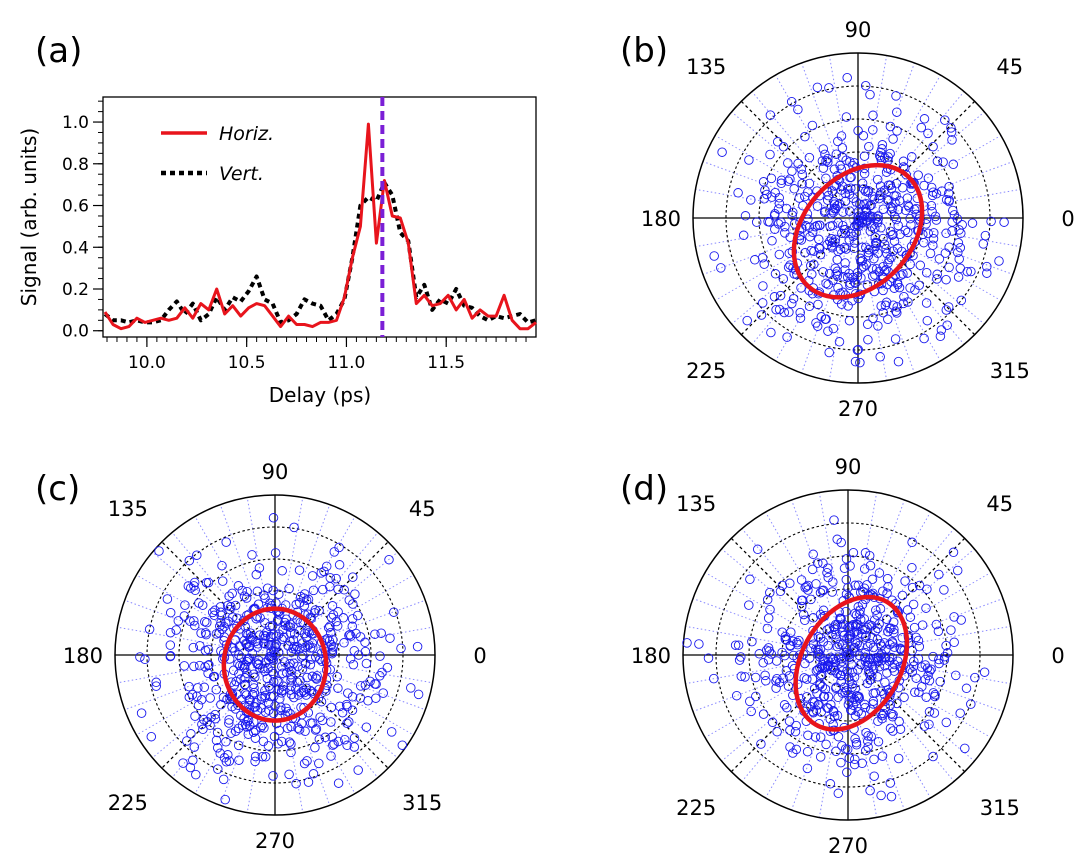 The image size is (1075, 862). Describe the element at coordinates (247, 363) in the screenshot. I see `x-tick-label: 10.5` at that location.